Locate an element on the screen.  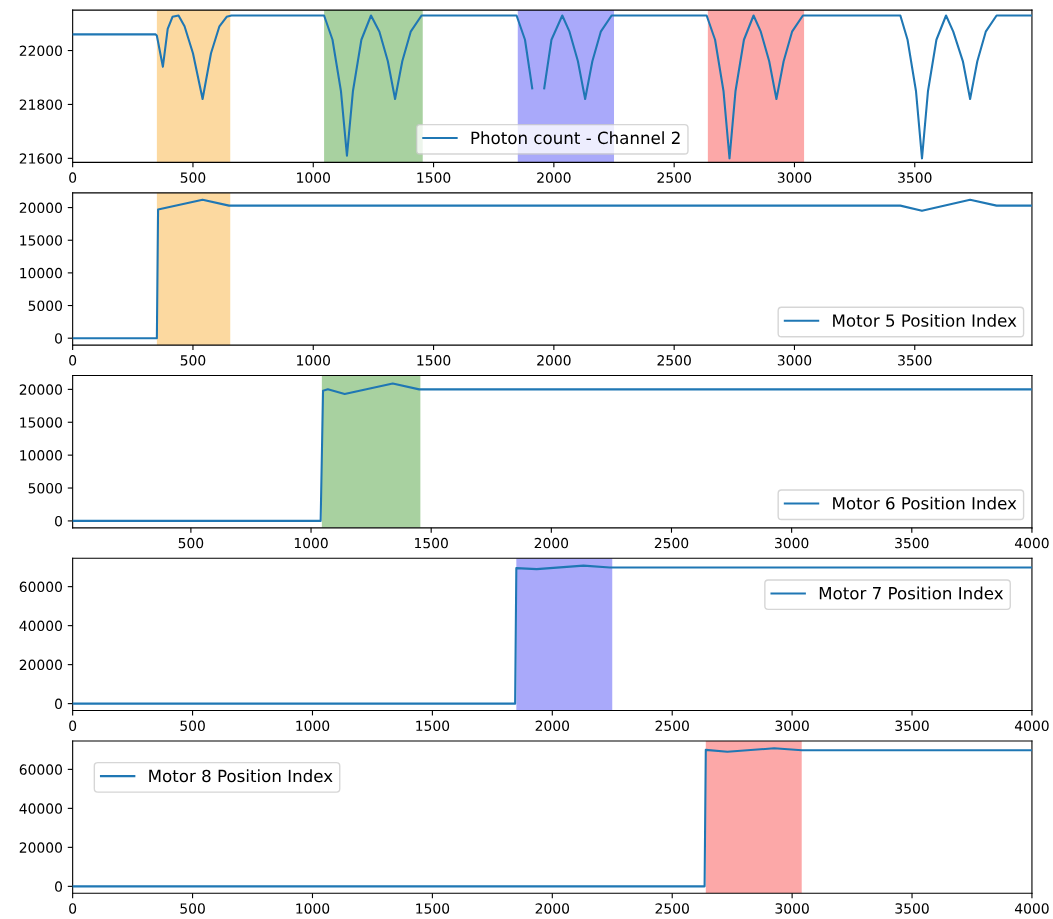
legend-label: Motor 8 Position Index is located at coordinates (241, 776).